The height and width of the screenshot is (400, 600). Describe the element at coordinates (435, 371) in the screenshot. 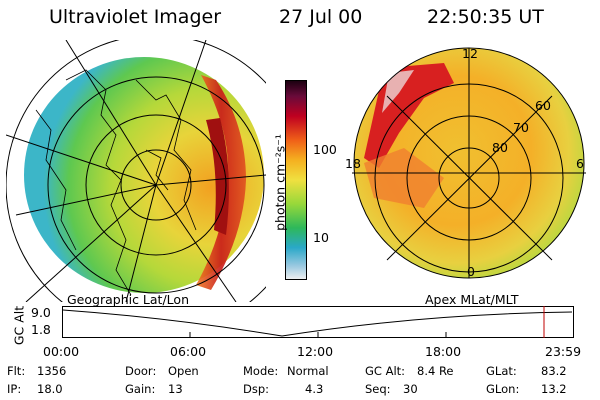

I see `status-gcalt-value: 8.4 Re` at that location.